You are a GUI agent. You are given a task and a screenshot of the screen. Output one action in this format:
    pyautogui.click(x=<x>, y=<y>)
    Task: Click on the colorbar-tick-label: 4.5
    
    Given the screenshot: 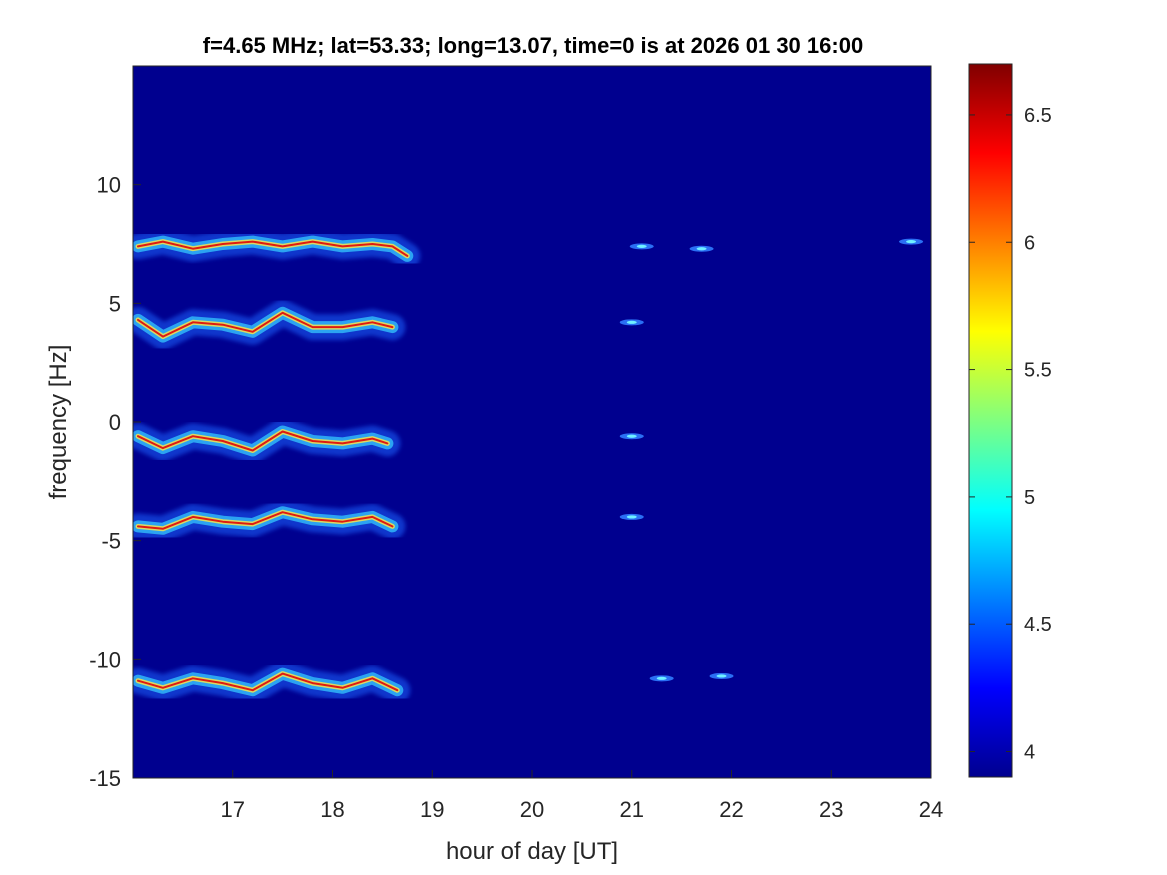 What is the action you would take?
    pyautogui.click(x=1038, y=625)
    